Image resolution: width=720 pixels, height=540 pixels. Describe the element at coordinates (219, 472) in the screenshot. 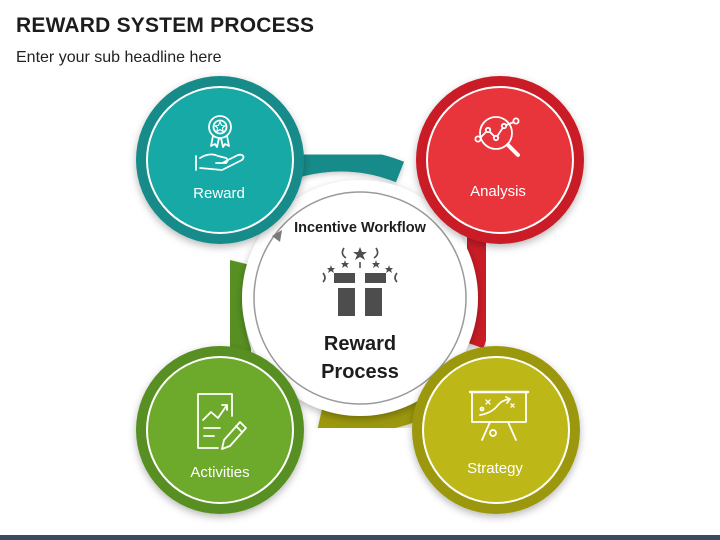

I see `node-activities-label: Activities` at that location.